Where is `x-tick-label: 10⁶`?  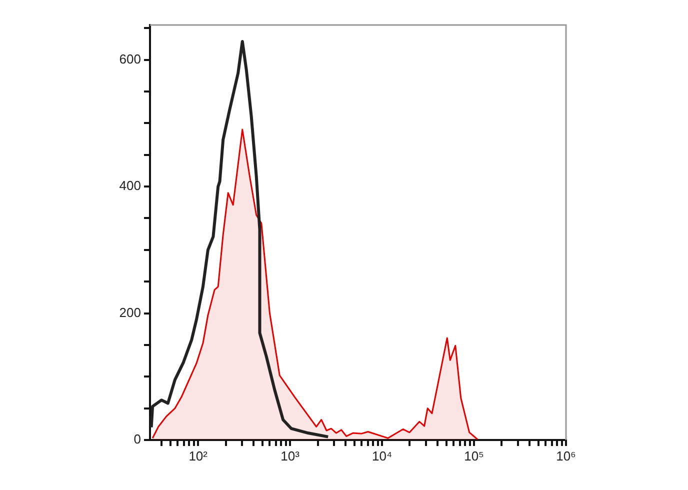 x-tick-label: 10⁶ is located at coordinates (566, 456).